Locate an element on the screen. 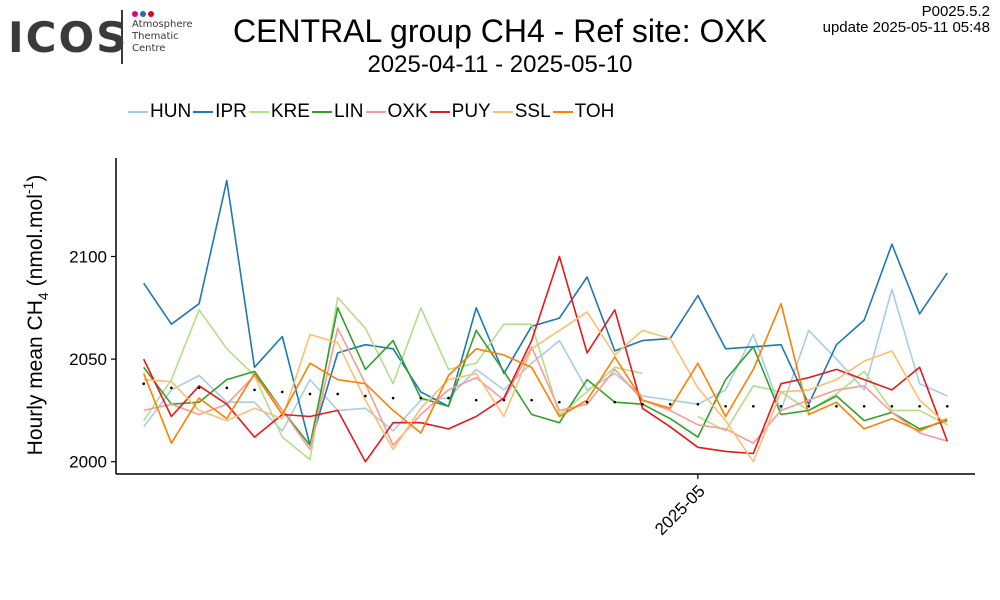 The height and width of the screenshot is (600, 1000). chart-legend: HUN IPR KRE LIN OXK PUY SSL TOH is located at coordinates (372, 112).